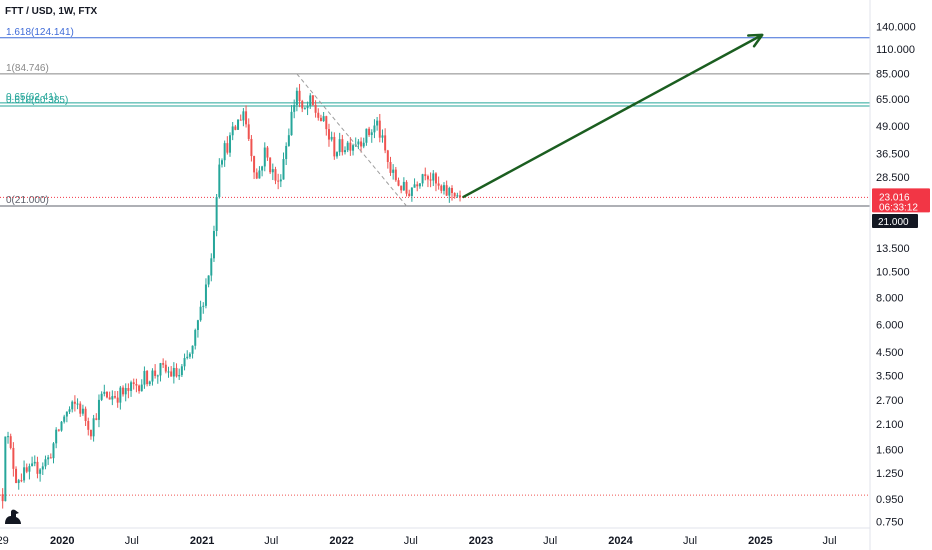 This screenshot has height=550, width=932. Describe the element at coordinates (893, 178) in the screenshot. I see `y-tick-label: 28.500` at that location.